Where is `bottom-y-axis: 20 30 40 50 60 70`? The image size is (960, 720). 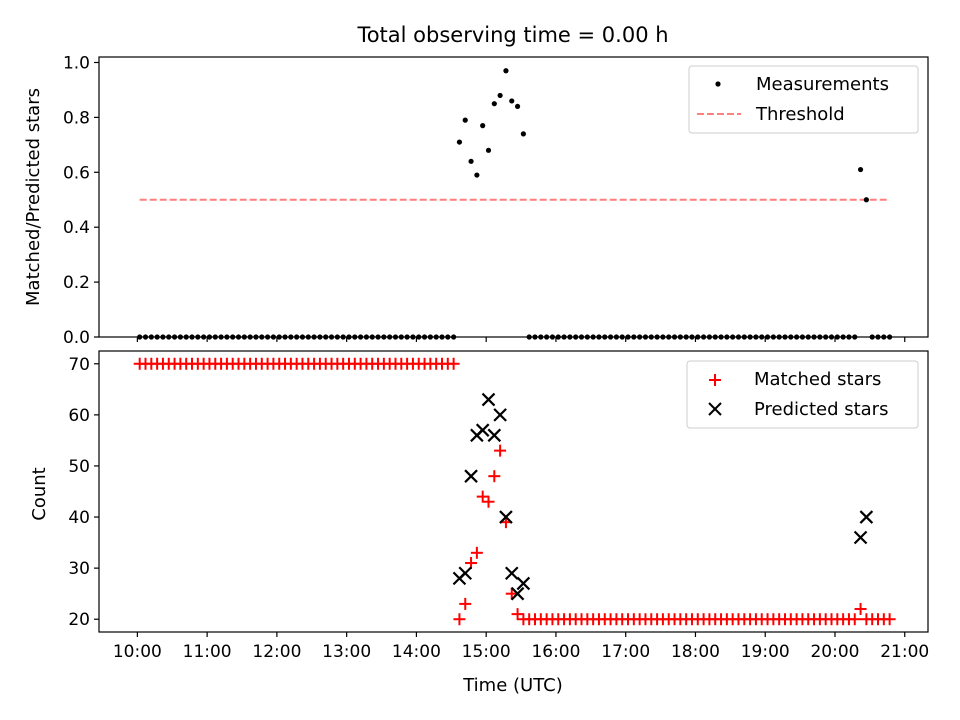
bottom-y-axis: 20 30 40 50 60 70 is located at coordinates (83, 492).